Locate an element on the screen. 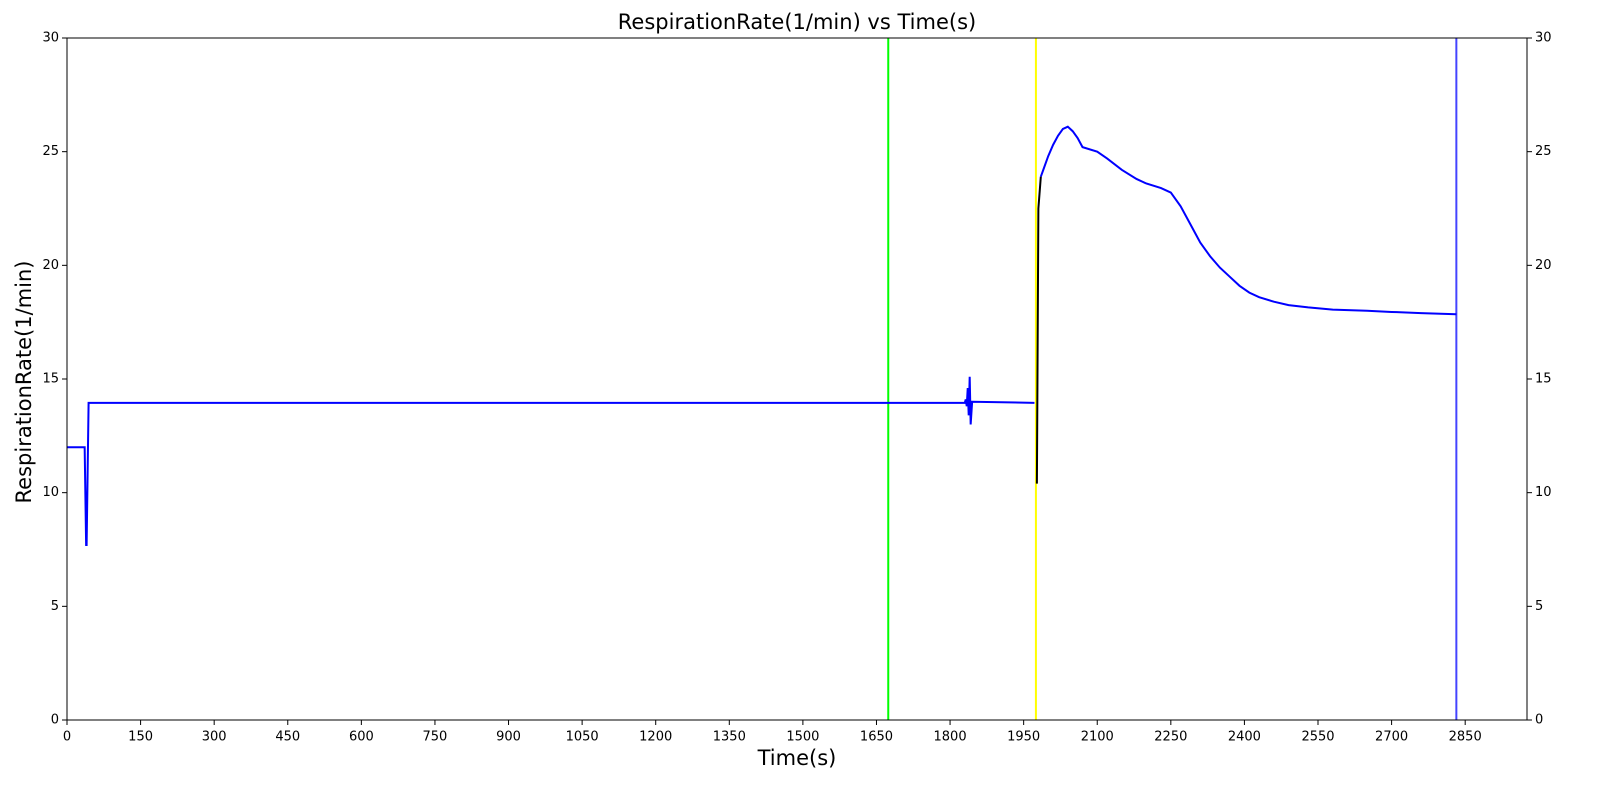  x-tick-label: 1350 is located at coordinates (729, 737).